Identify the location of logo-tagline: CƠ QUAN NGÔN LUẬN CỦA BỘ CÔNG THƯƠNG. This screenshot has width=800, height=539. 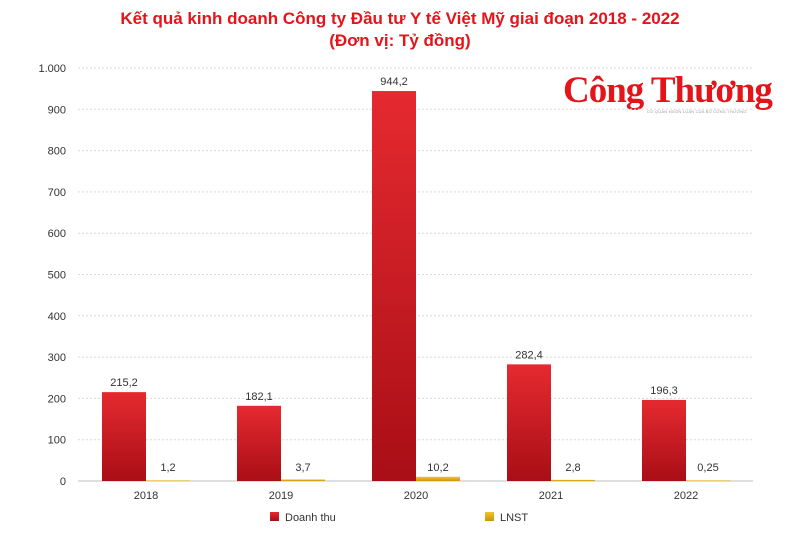
(697, 111).